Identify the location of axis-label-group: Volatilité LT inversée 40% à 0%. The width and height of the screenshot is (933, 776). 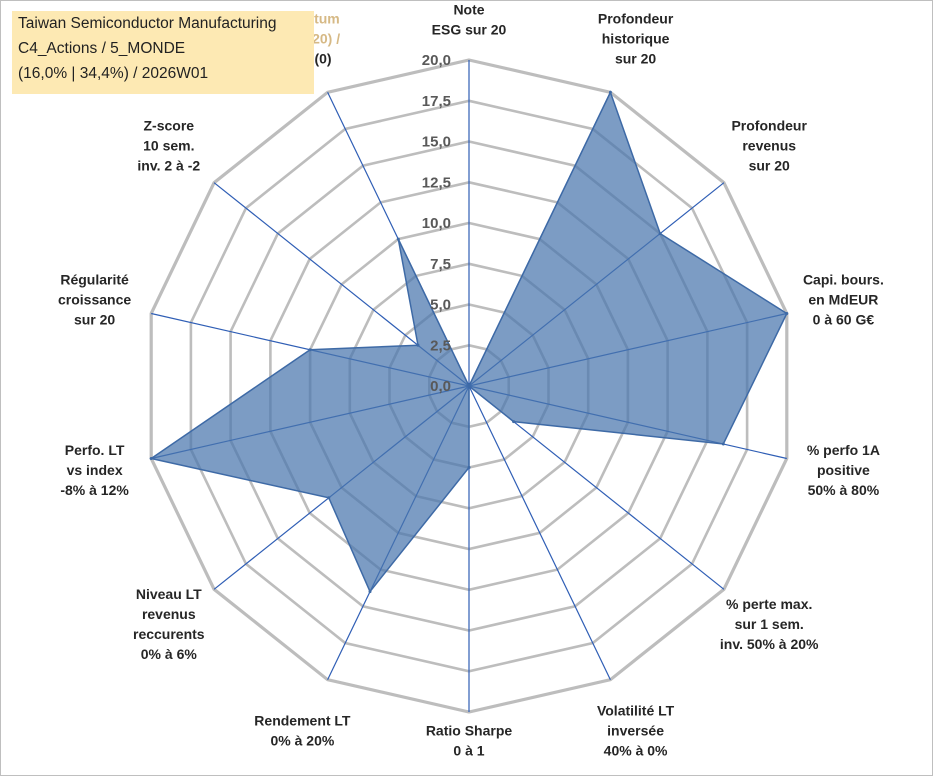
(636, 731).